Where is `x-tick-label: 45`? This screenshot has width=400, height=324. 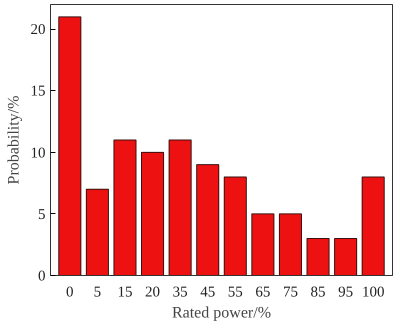 x-tick-label: 45 is located at coordinates (208, 292).